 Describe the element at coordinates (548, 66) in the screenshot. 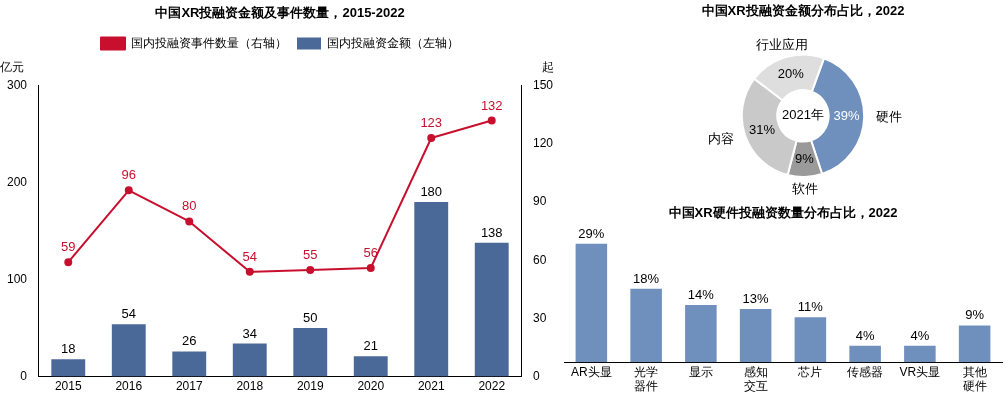

I see `y2-axis-title: 起` at that location.